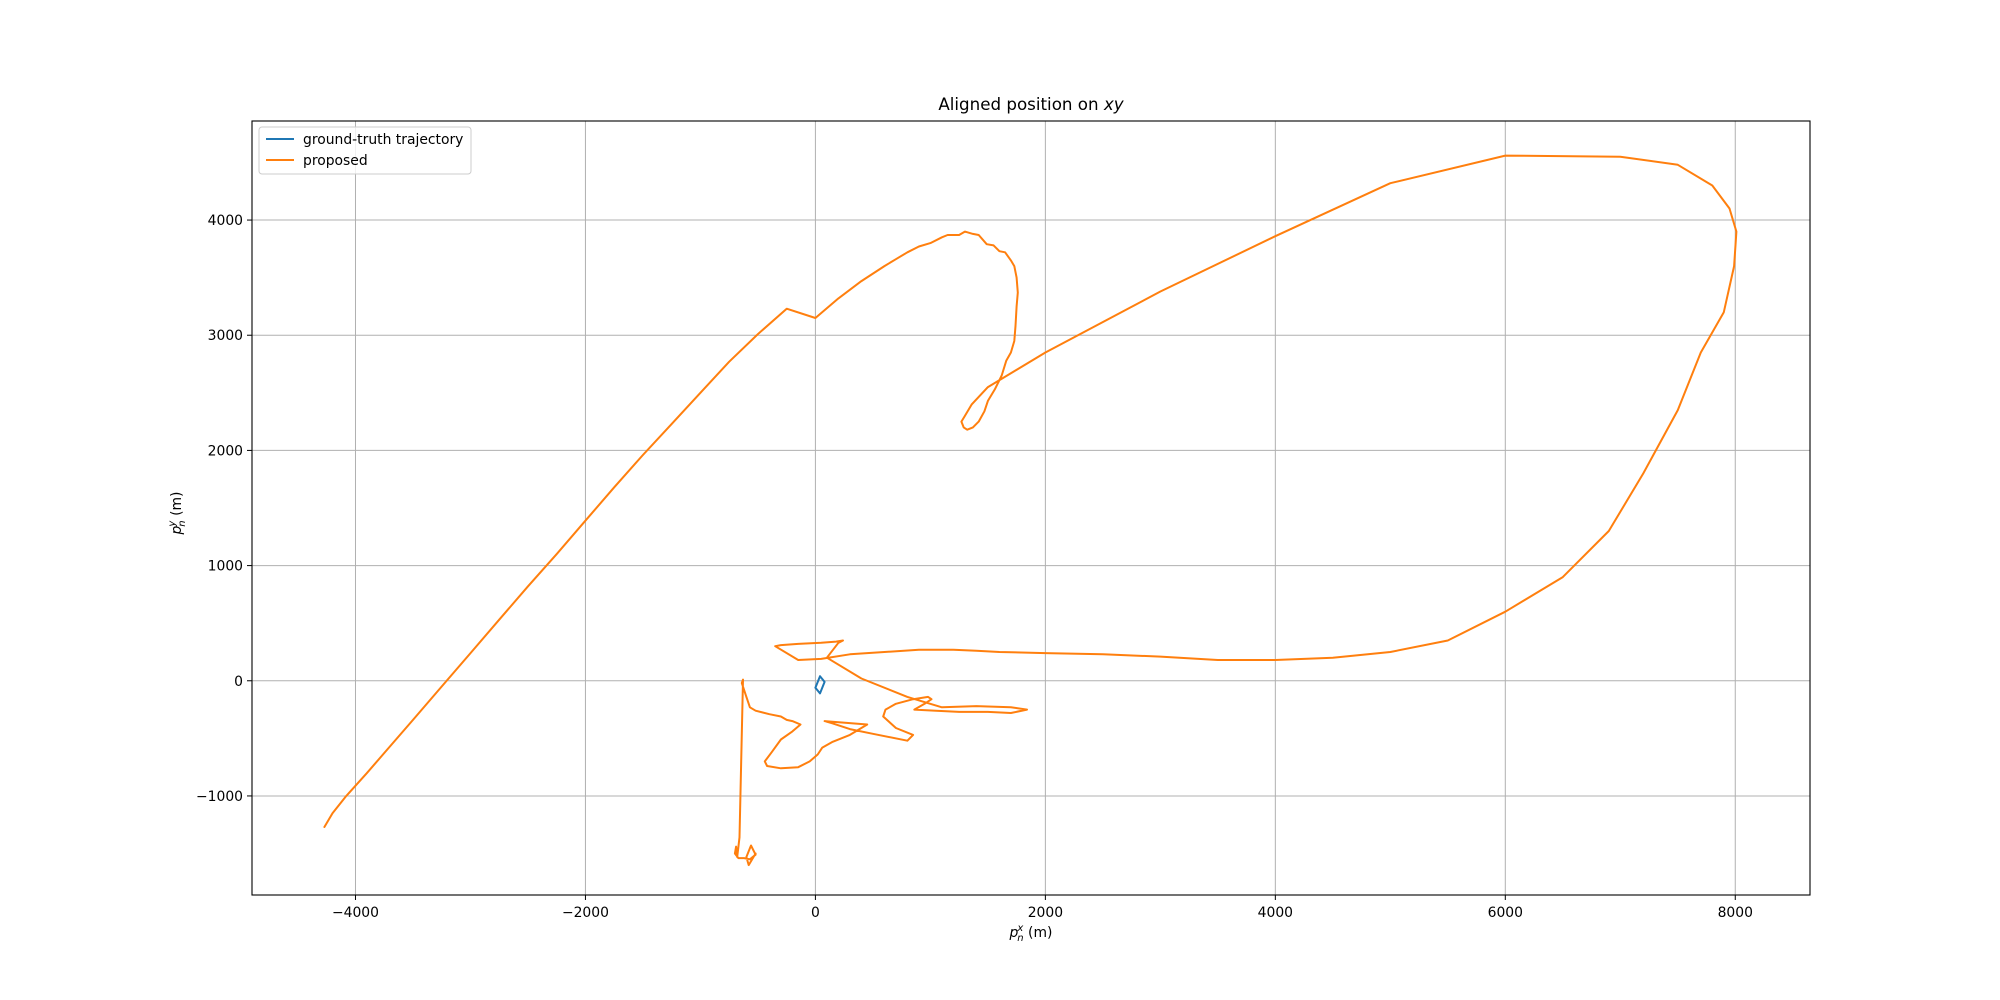 This screenshot has width=2000, height=1000. I want to click on x-axis-ticks: −4000 −2000 0 2000 4000 6000 8000, so click(1042, 908).